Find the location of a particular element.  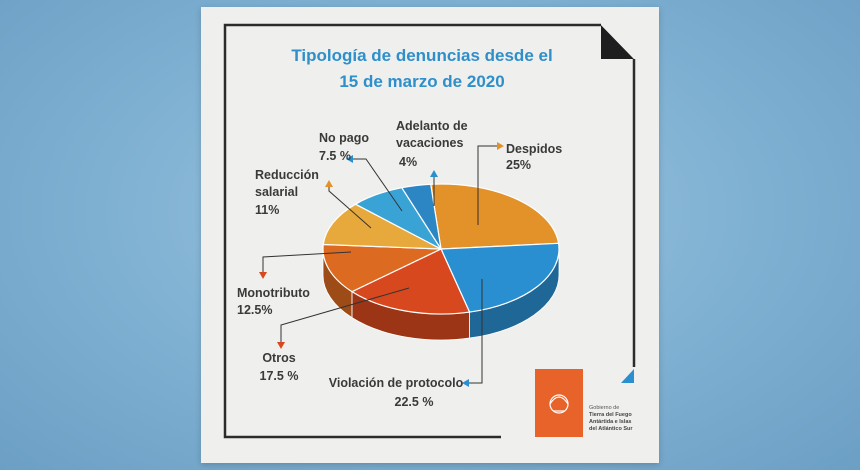

emblem-icon is located at coordinates (559, 404).